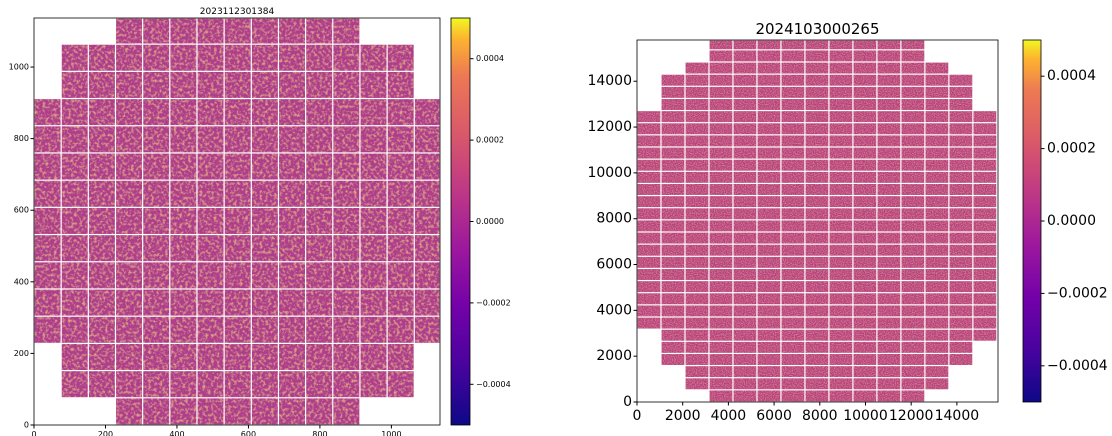 The width and height of the screenshot is (1112, 436). I want to click on y-tick-label: 12000, so click(609, 127).